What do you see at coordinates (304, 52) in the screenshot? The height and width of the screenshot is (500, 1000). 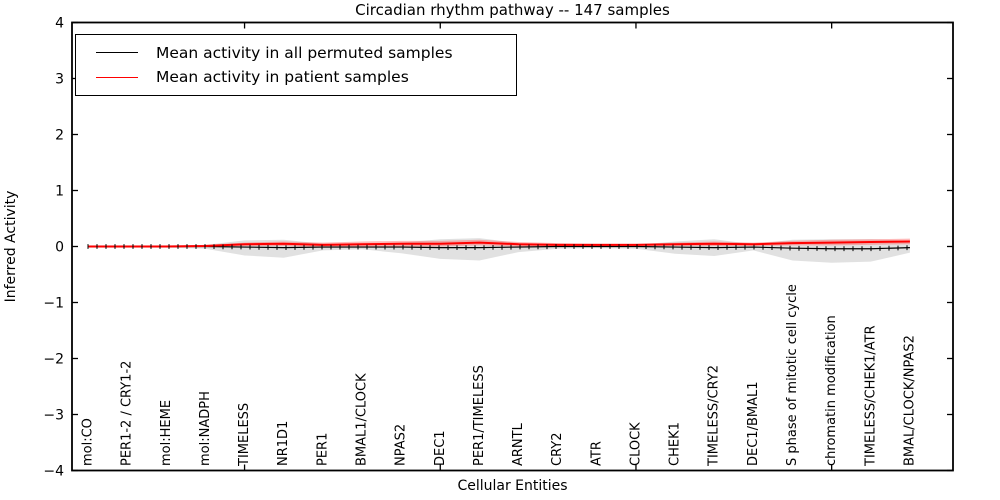 I see `legend-label: Mean activity in all permuted samples` at bounding box center [304, 52].